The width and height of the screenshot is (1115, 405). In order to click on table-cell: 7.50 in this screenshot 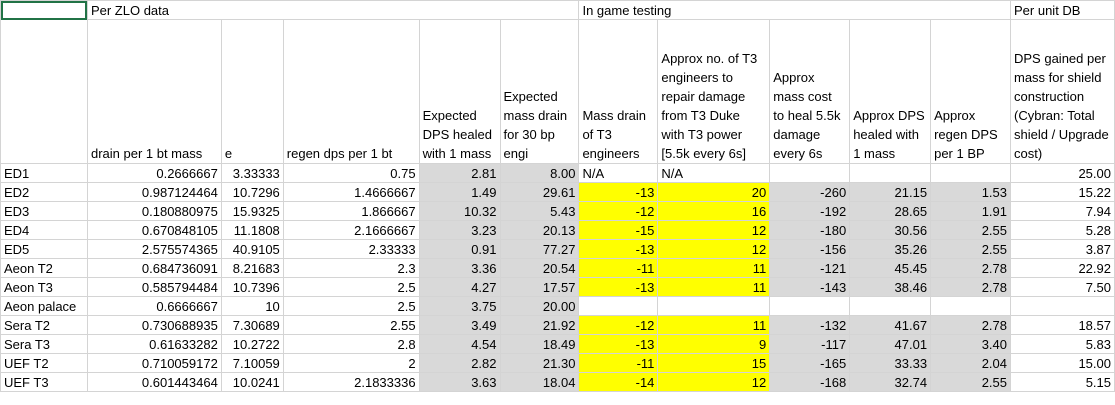, I will do `click(1062, 287)`.